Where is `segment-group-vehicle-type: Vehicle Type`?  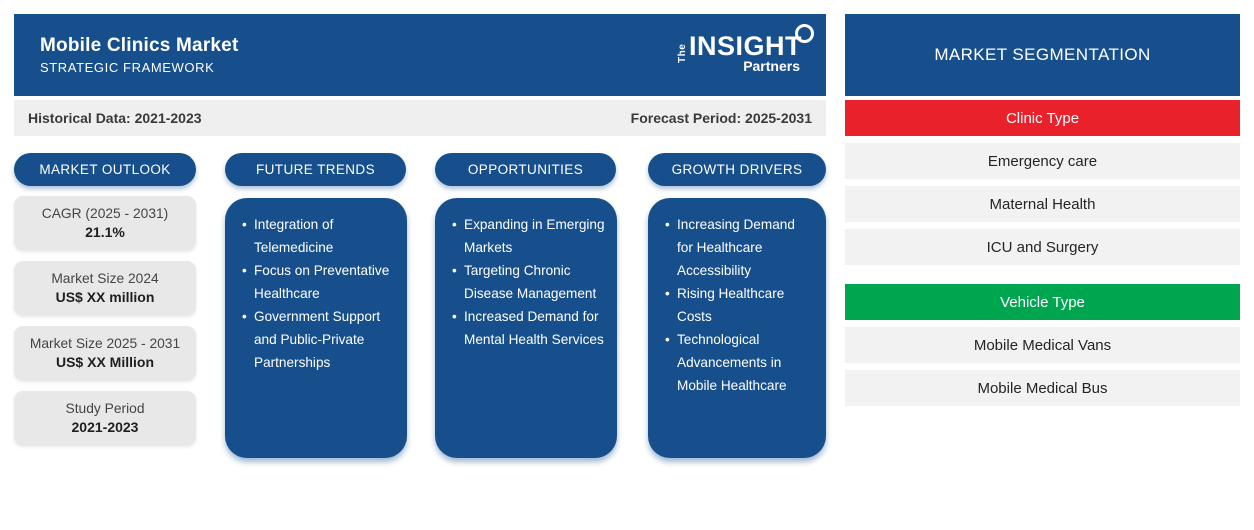
segment-group-vehicle-type: Vehicle Type is located at coordinates (1042, 302).